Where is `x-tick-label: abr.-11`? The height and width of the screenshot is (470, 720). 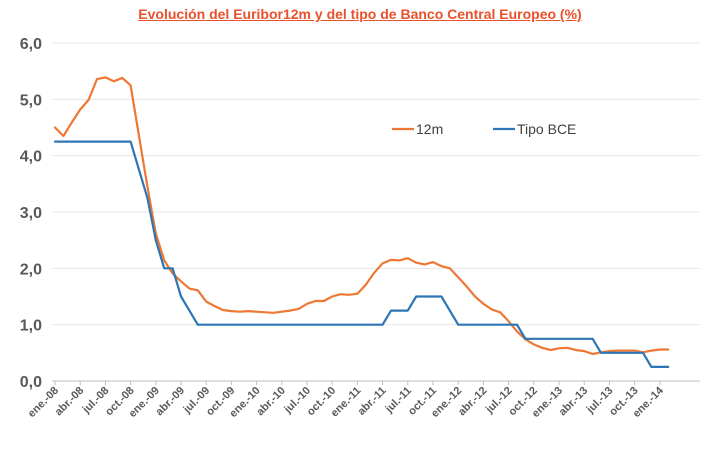
x-tick-label: abr.-11 is located at coordinates (372, 401).